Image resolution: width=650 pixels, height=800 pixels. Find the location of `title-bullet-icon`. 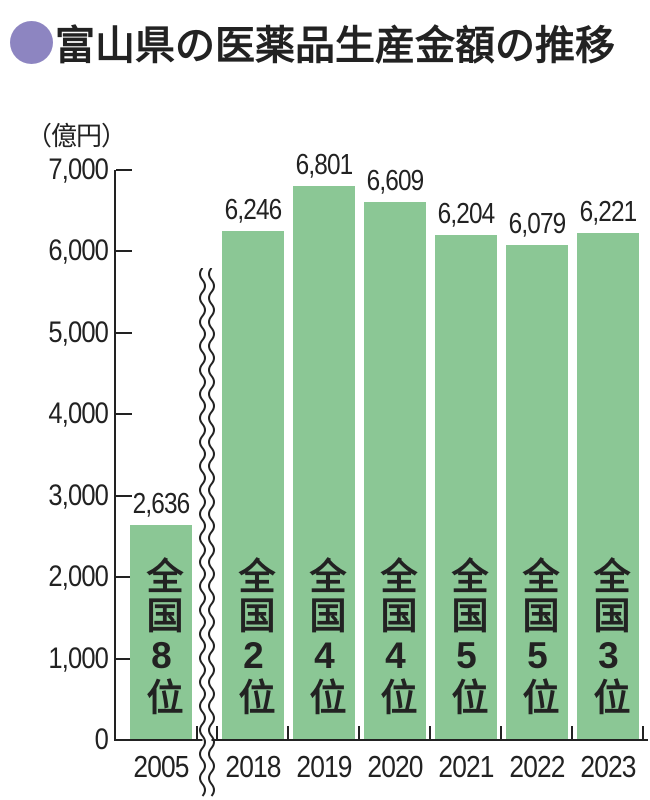

title-bullet-icon is located at coordinates (31, 42).